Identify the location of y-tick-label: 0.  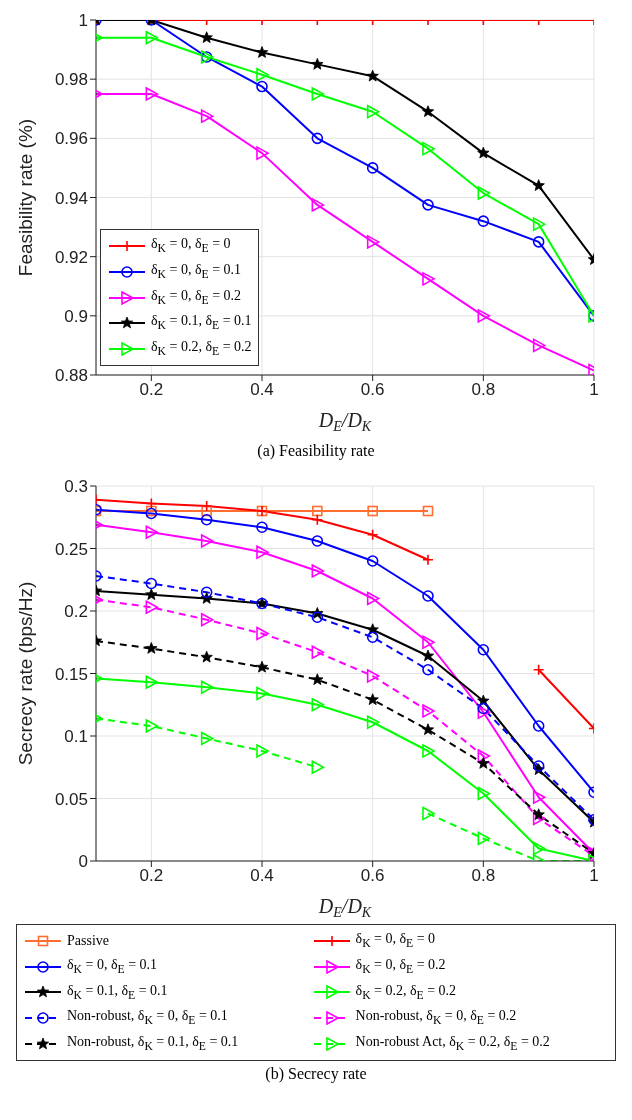
(83, 862).